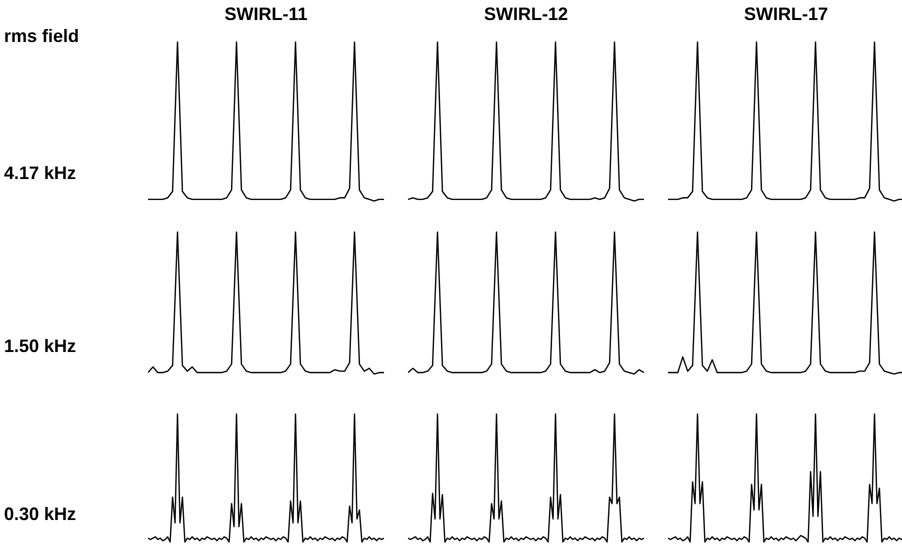 The width and height of the screenshot is (902, 545). I want to click on y-axis-title: 4.17 kHz, so click(40, 173).